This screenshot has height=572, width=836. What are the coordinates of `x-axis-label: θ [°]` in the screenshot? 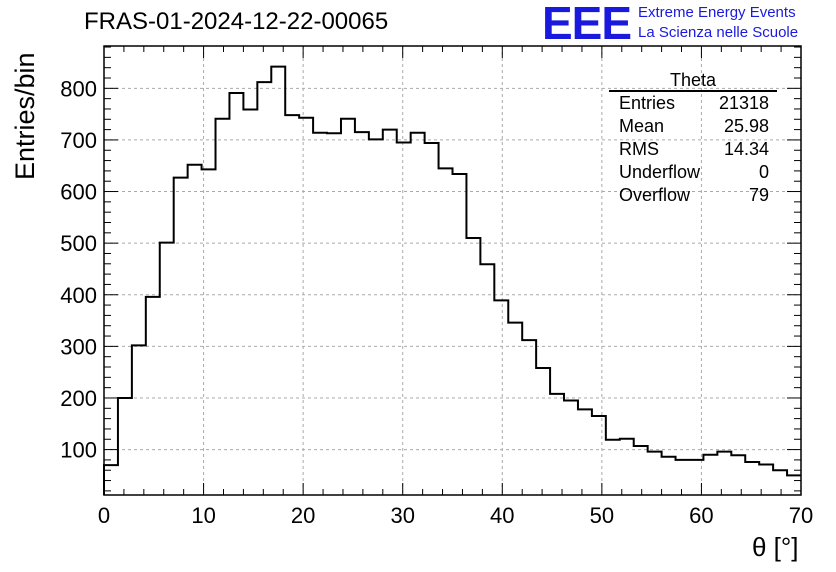 It's located at (775, 547).